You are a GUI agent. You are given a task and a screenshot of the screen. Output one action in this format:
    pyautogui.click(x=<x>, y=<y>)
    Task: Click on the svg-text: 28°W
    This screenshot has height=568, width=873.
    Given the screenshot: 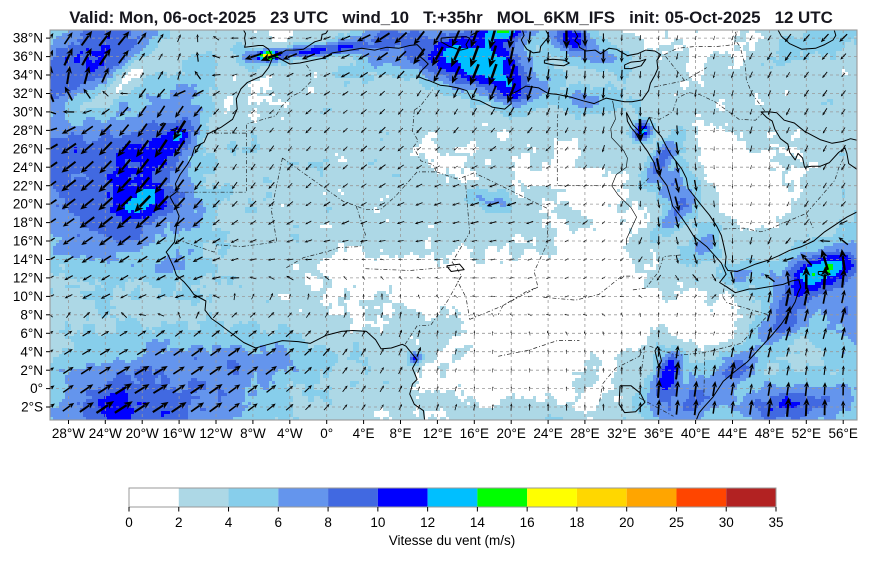 What is the action you would take?
    pyautogui.click(x=68, y=433)
    